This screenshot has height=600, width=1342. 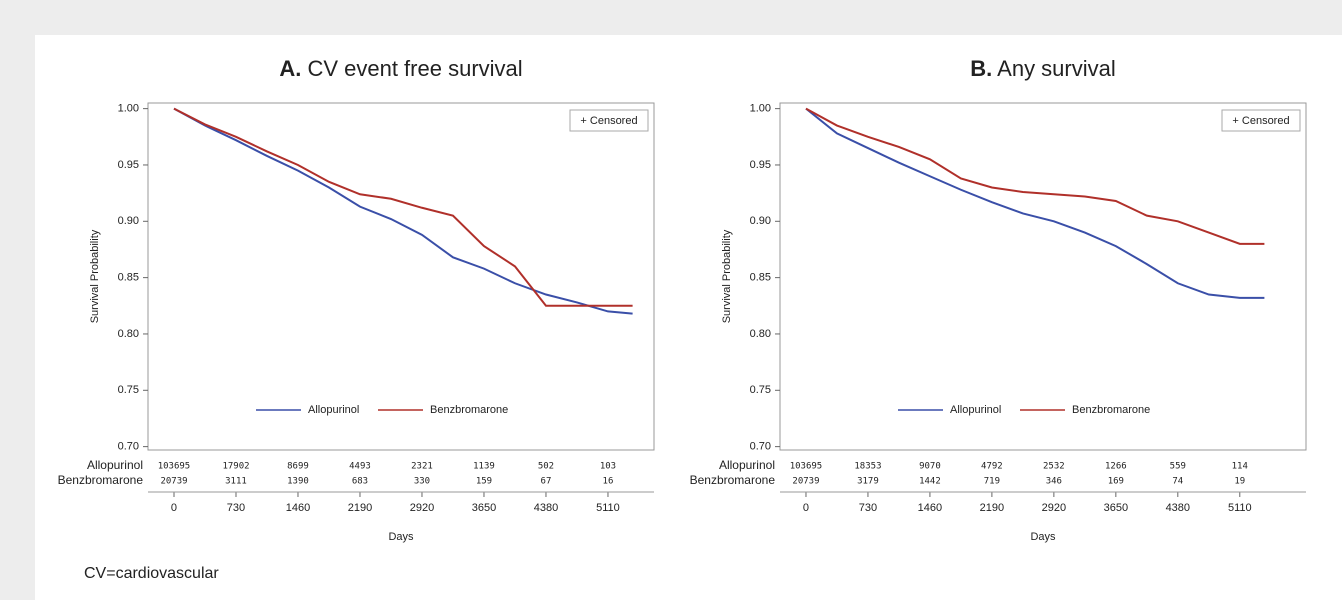 I want to click on title-text: CV event free survival, so click(x=414, y=68).